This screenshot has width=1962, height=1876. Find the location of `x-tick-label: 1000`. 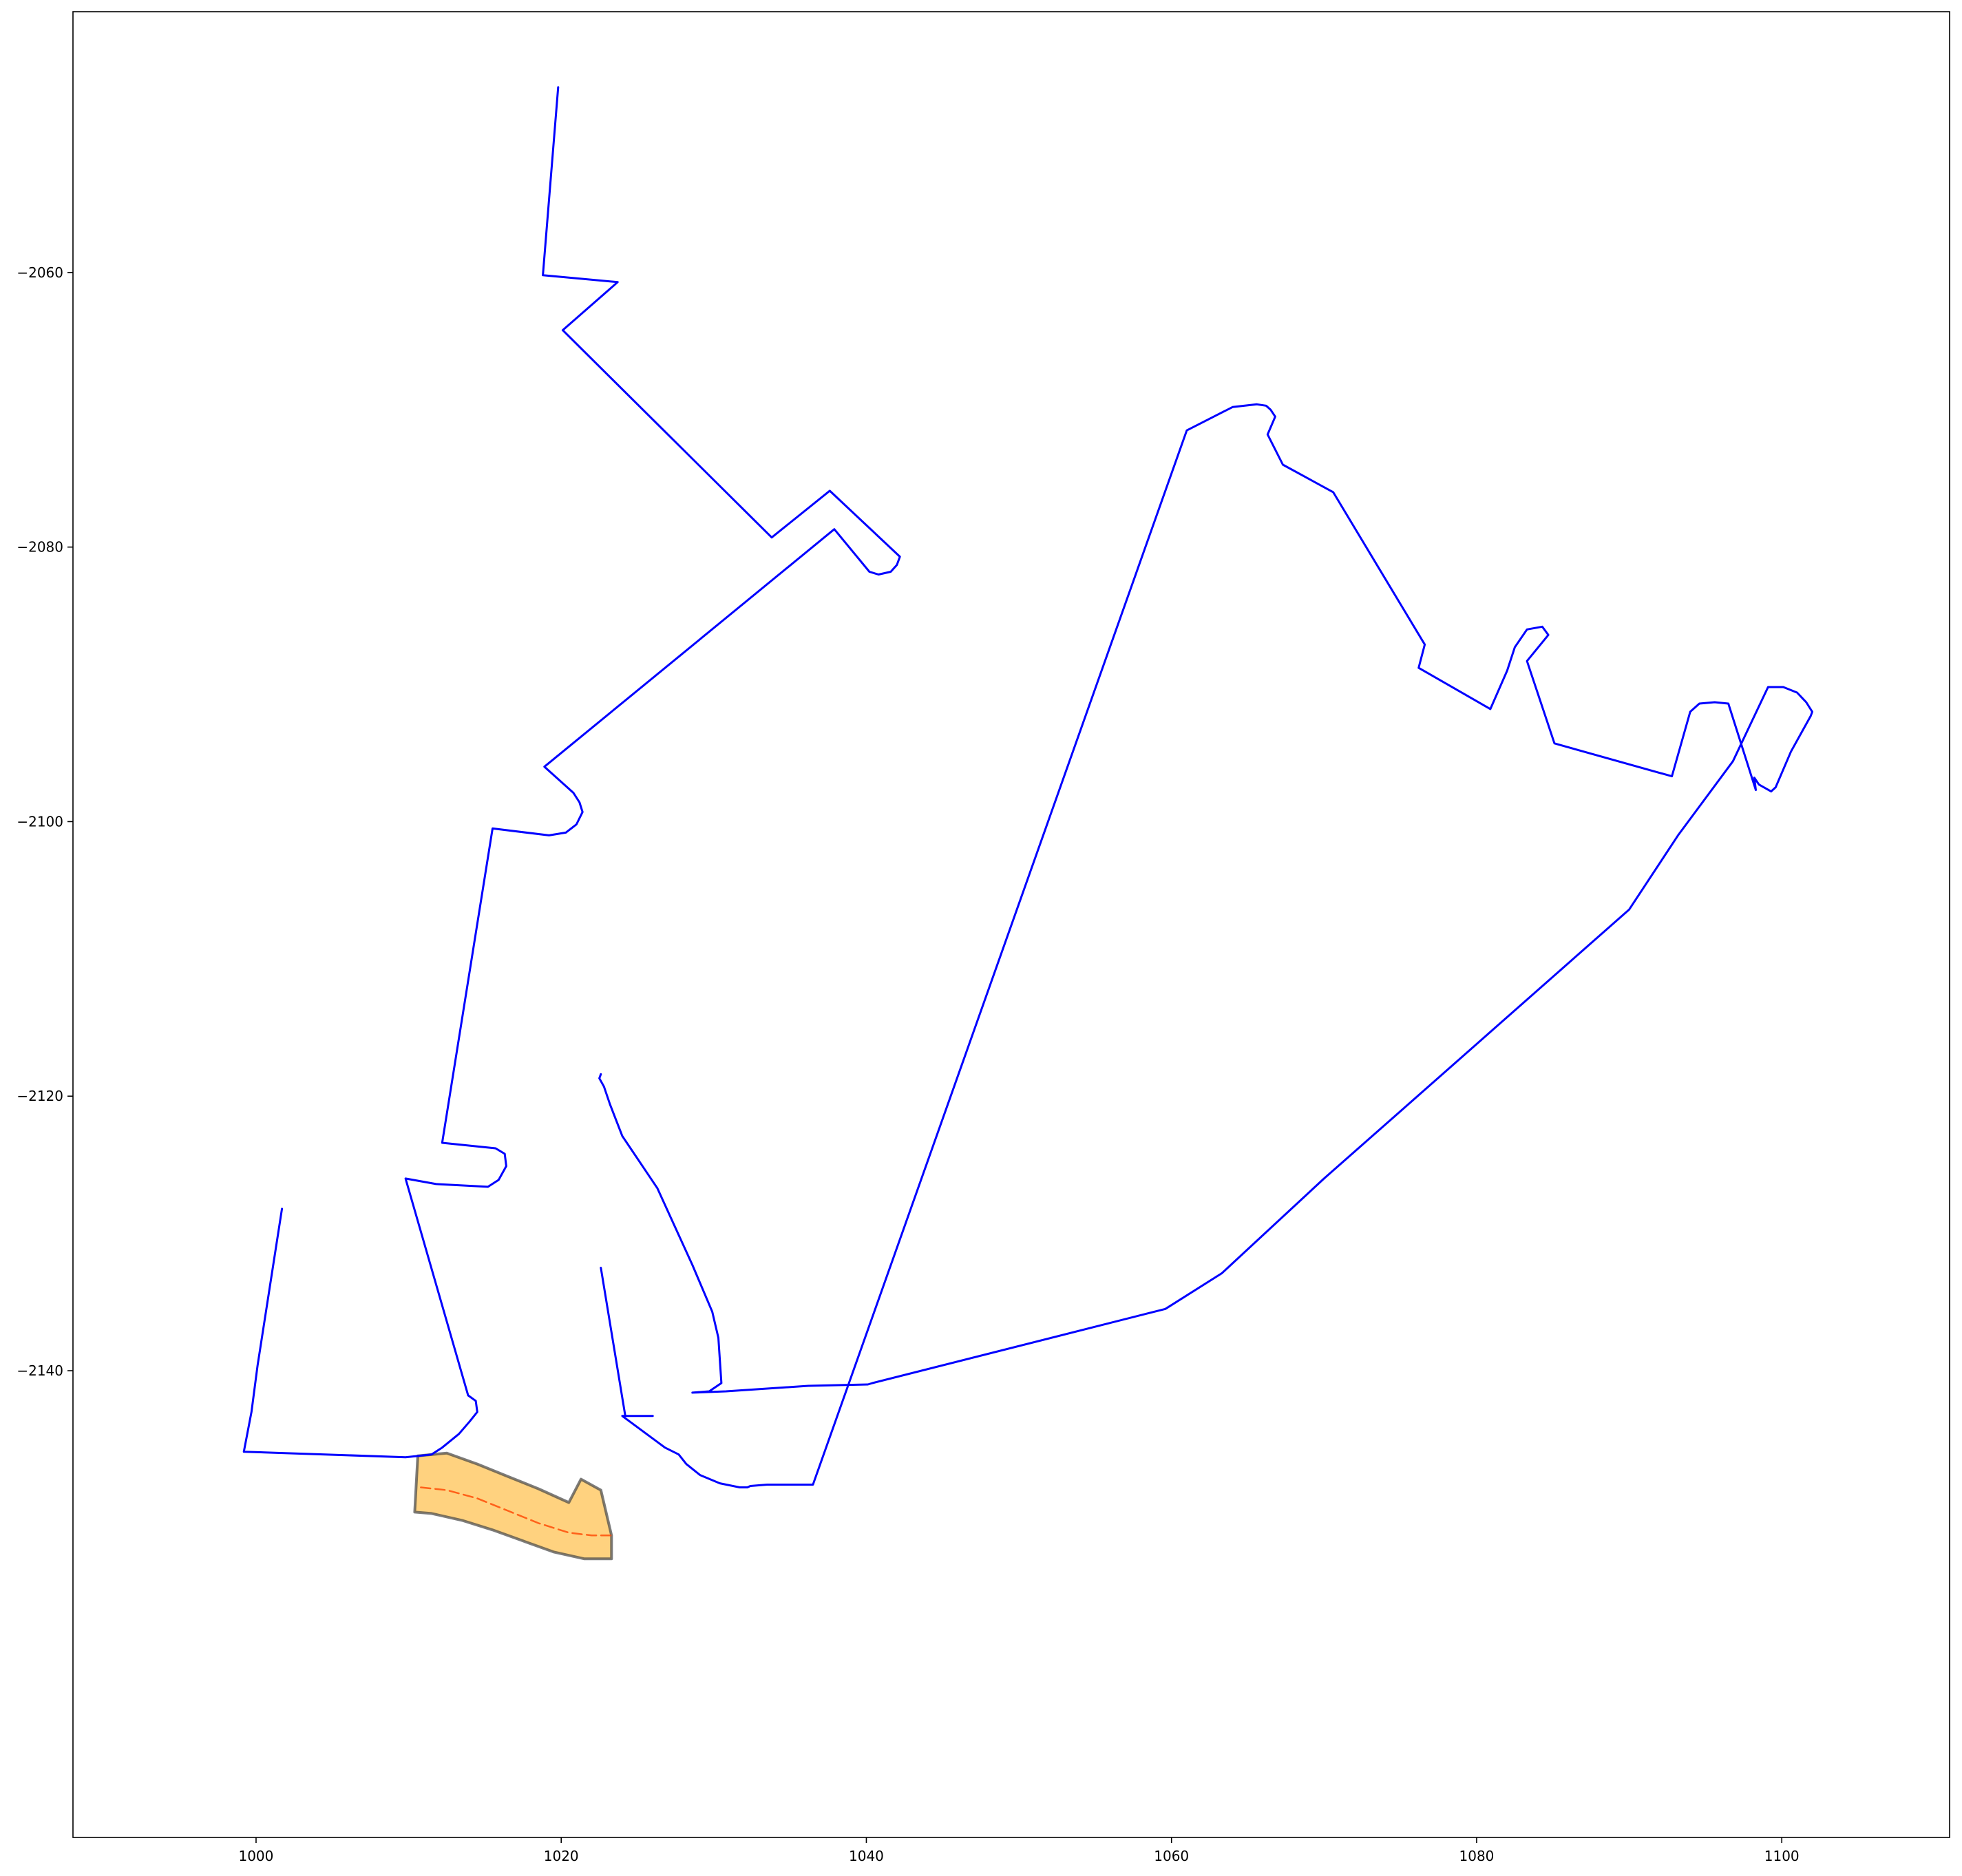

x-tick-label: 1000 is located at coordinates (255, 1856).